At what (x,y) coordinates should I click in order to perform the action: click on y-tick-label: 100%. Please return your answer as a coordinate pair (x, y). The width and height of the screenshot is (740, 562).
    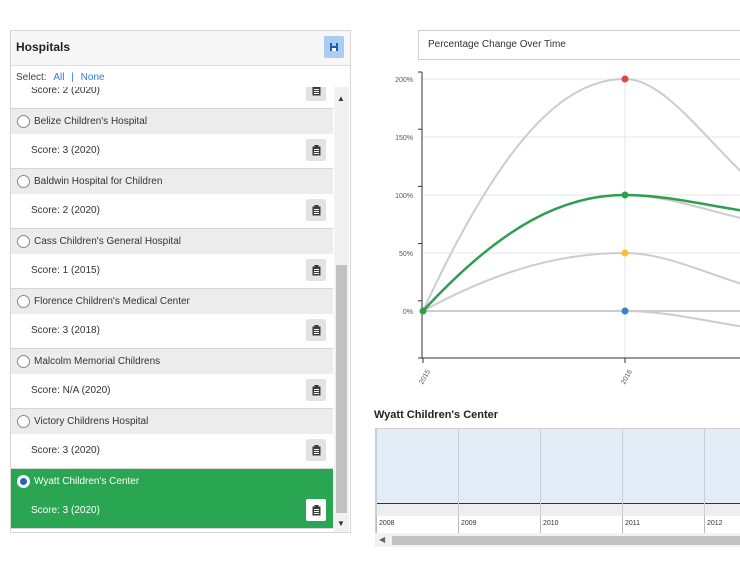
    Looking at the image, I should click on (404, 196).